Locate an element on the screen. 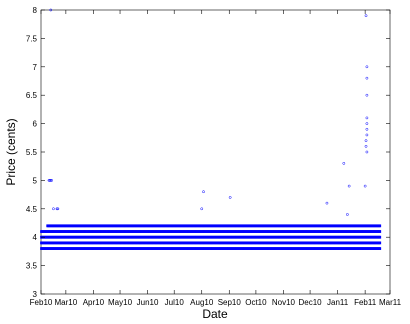 This screenshot has height=324, width=410. x-tick-label: Feb10 is located at coordinates (41, 302).